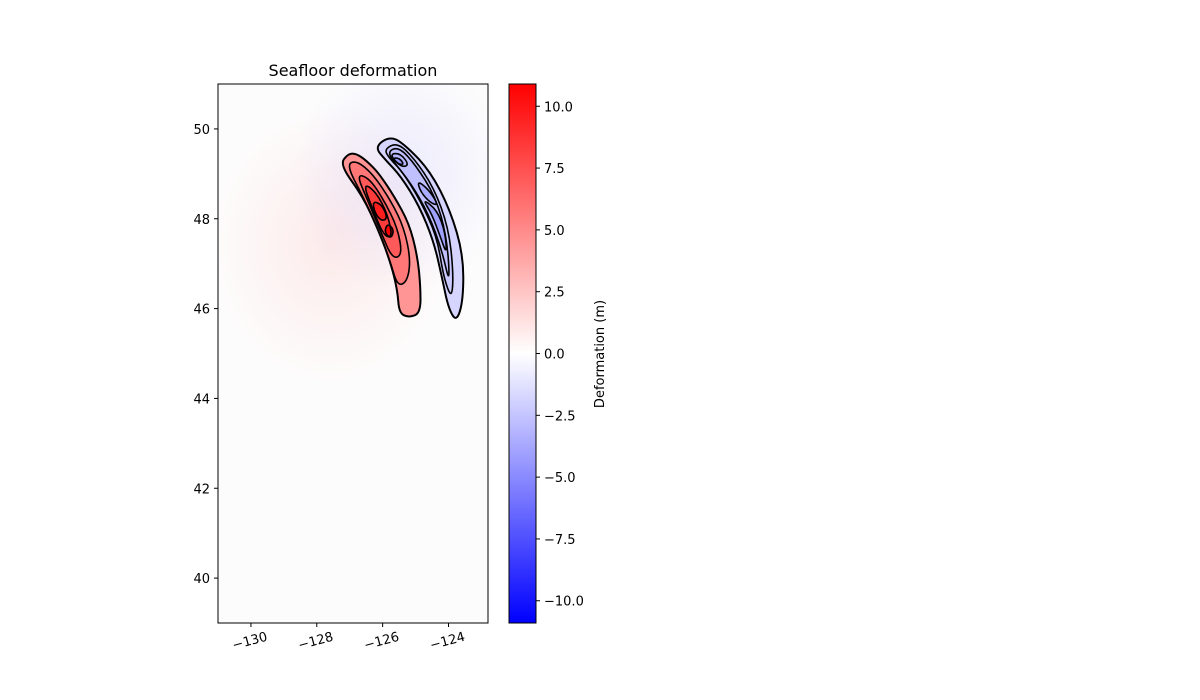  What do you see at coordinates (560, 478) in the screenshot?
I see `colorbar-tick-label: −5.0` at bounding box center [560, 478].